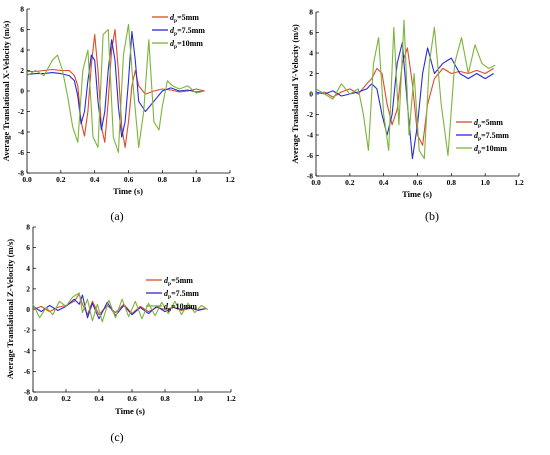 This screenshot has height=455, width=550. Describe the element at coordinates (295, 94) in the screenshot. I see `y-axis-label: Average Translational Y-Velocity (m/s)` at that location.